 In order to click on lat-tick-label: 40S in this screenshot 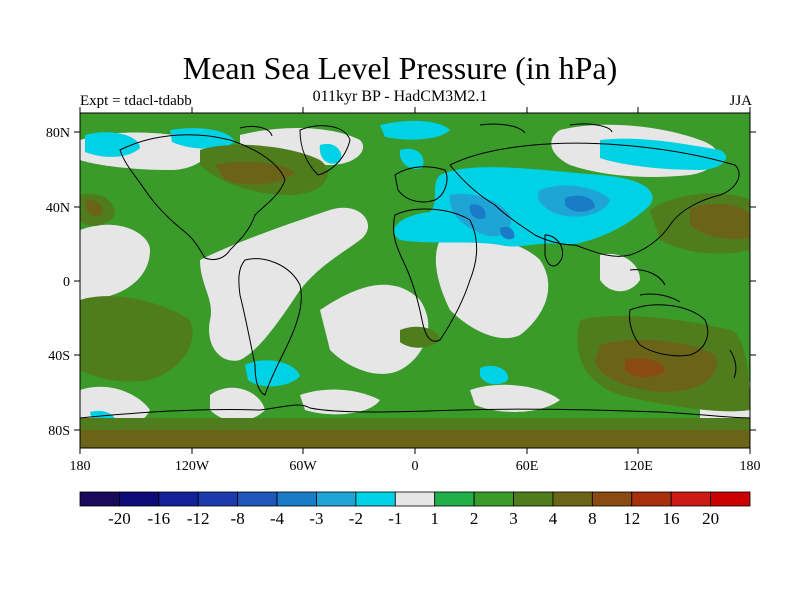, I will do `click(59, 356)`.